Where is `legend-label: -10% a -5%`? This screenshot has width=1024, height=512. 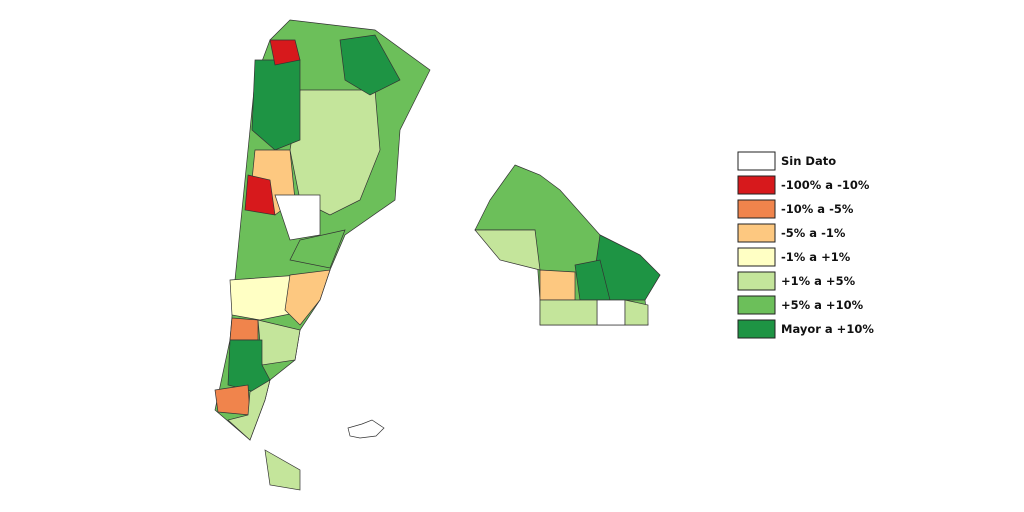
legend-label: -10% a -5% is located at coordinates (817, 209).